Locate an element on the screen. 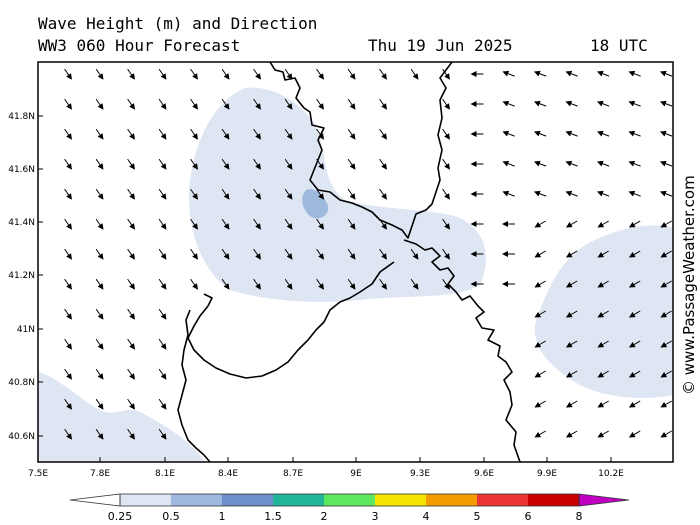 Image resolution: width=700 pixels, height=525 pixels. forecast-time: 18 UTC is located at coordinates (619, 45).